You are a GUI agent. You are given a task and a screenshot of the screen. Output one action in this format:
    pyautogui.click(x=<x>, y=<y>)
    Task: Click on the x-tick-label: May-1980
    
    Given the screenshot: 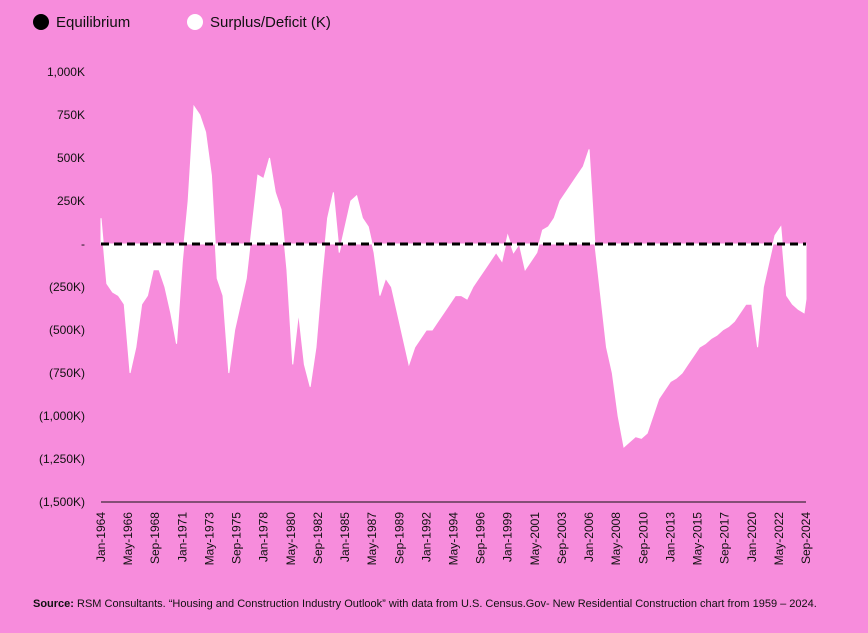 What is the action you would take?
    pyautogui.click(x=291, y=539)
    